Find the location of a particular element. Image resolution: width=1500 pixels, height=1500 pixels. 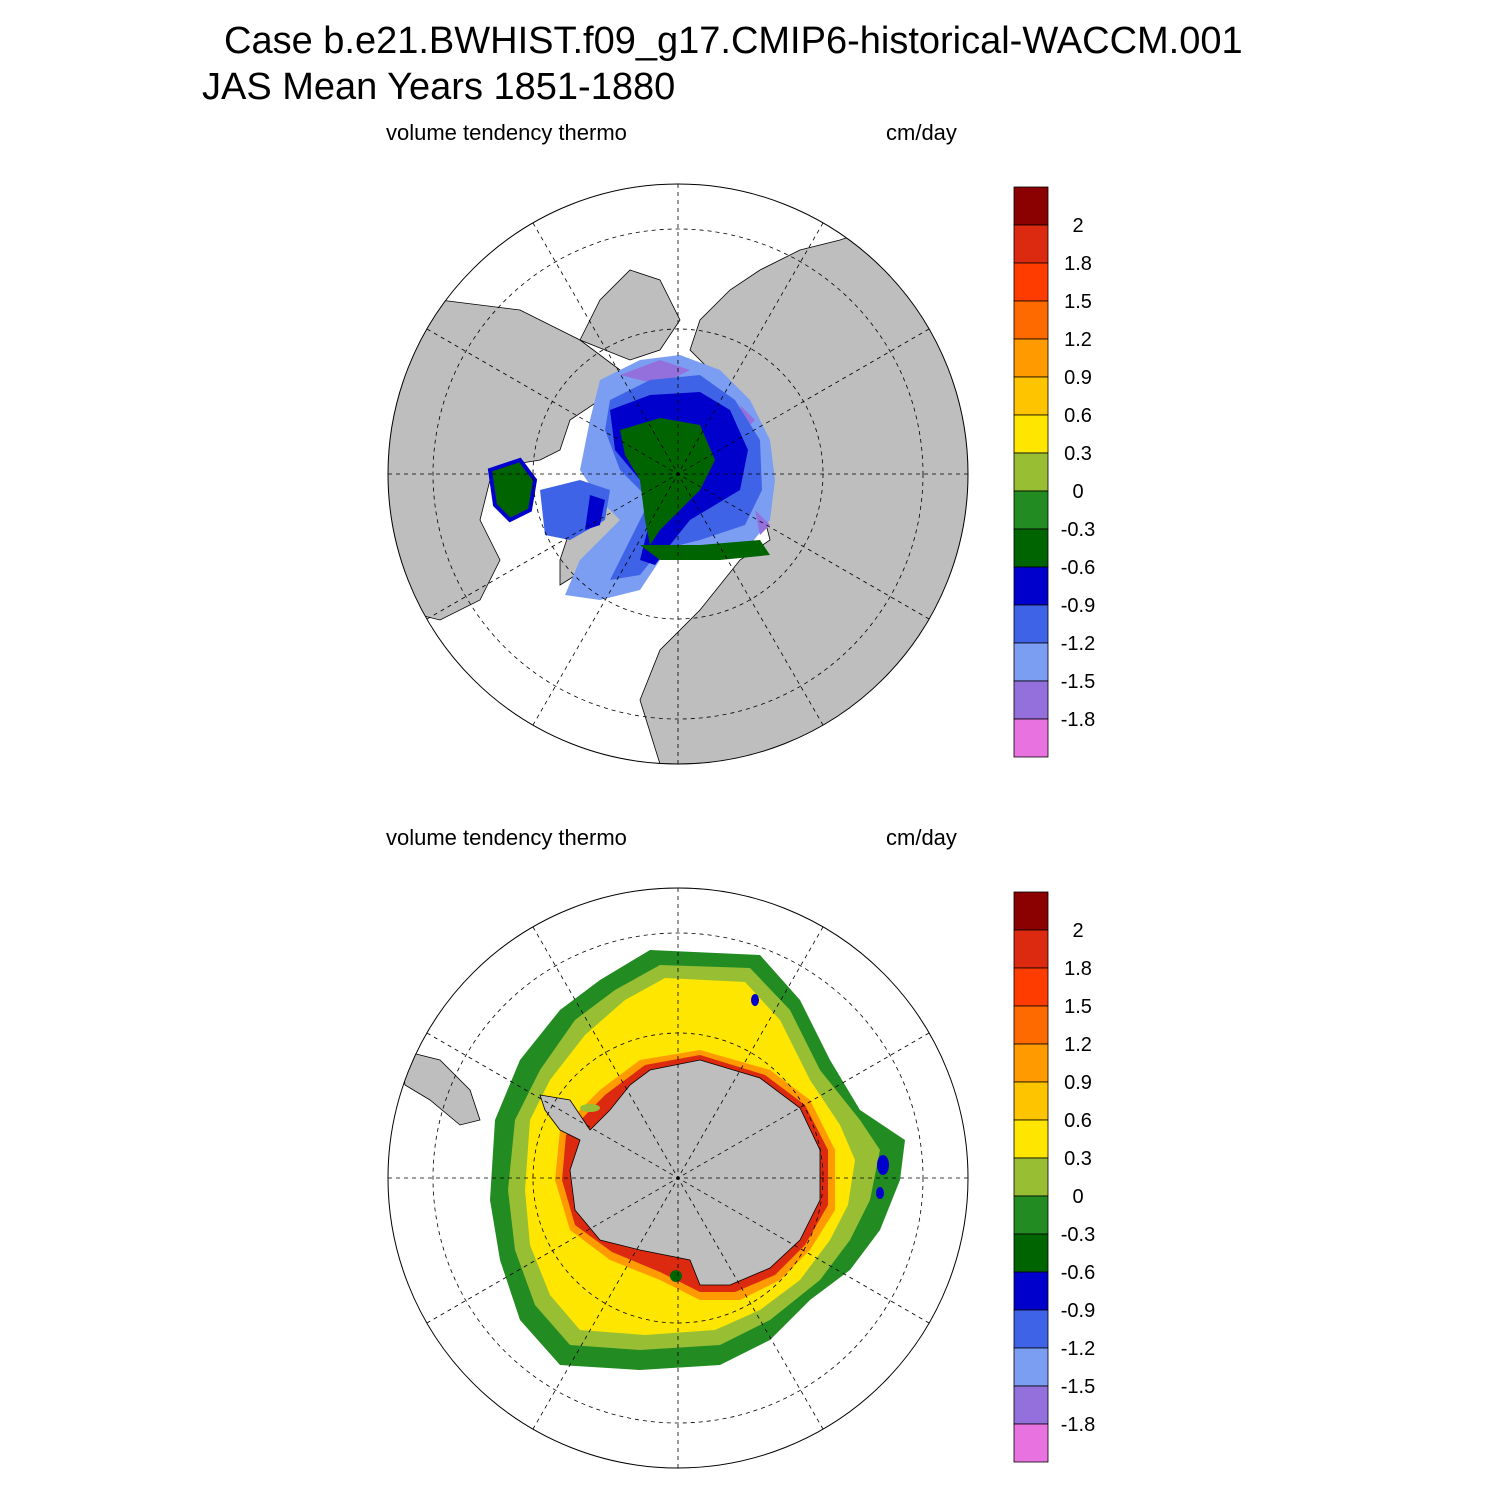

north-colorbar-tick-label: -1.8 is located at coordinates (1078, 720).